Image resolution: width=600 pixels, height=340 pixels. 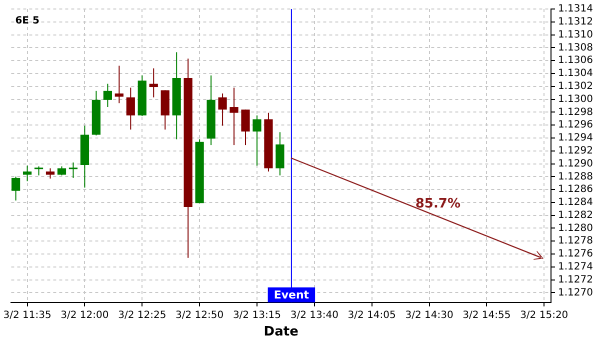 I want to click on x-tick-label: 3/2 11:35, so click(x=27, y=315).